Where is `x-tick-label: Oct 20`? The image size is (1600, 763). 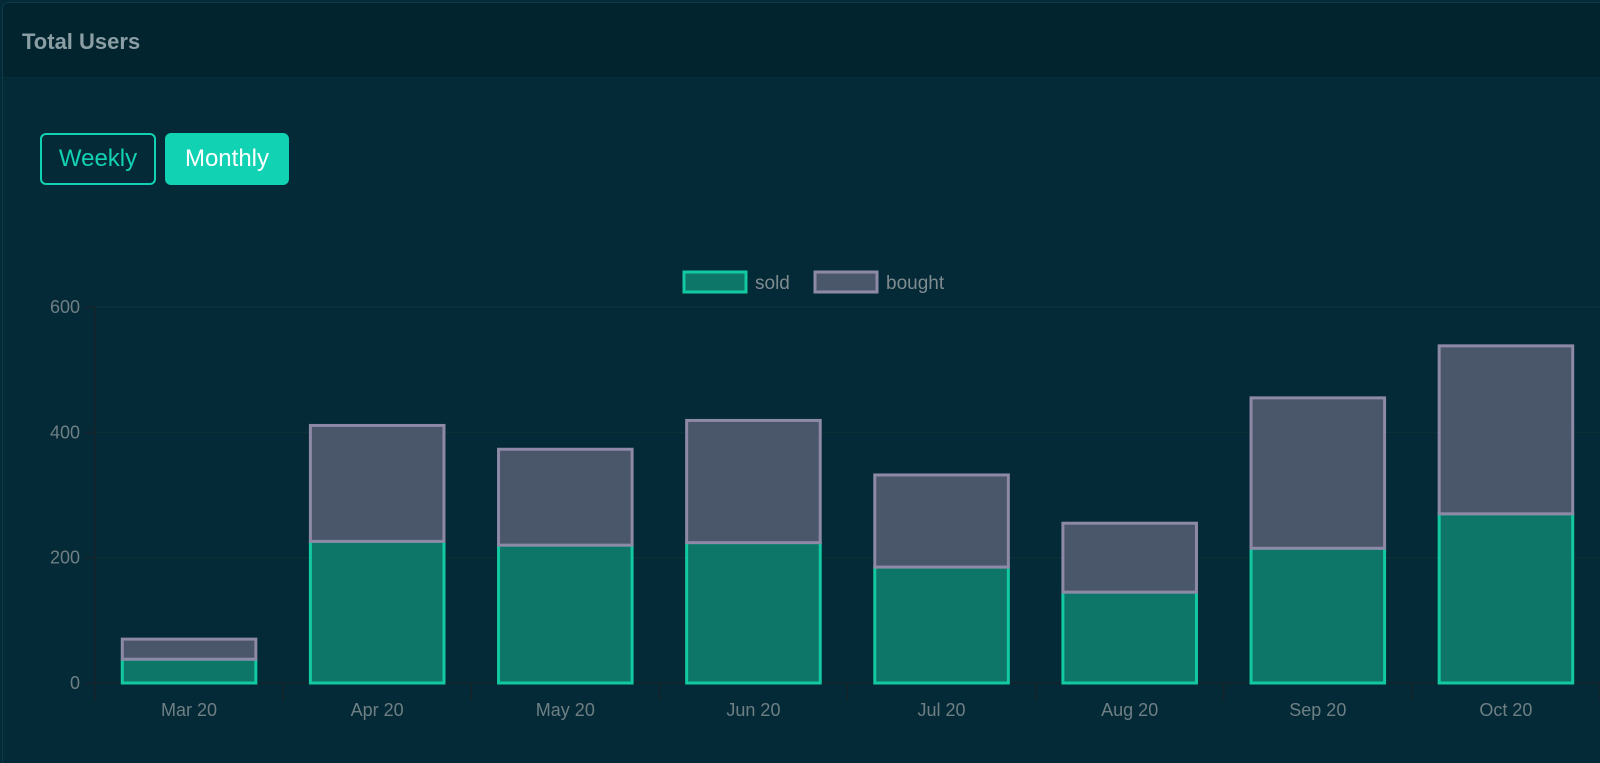 x-tick-label: Oct 20 is located at coordinates (1505, 710).